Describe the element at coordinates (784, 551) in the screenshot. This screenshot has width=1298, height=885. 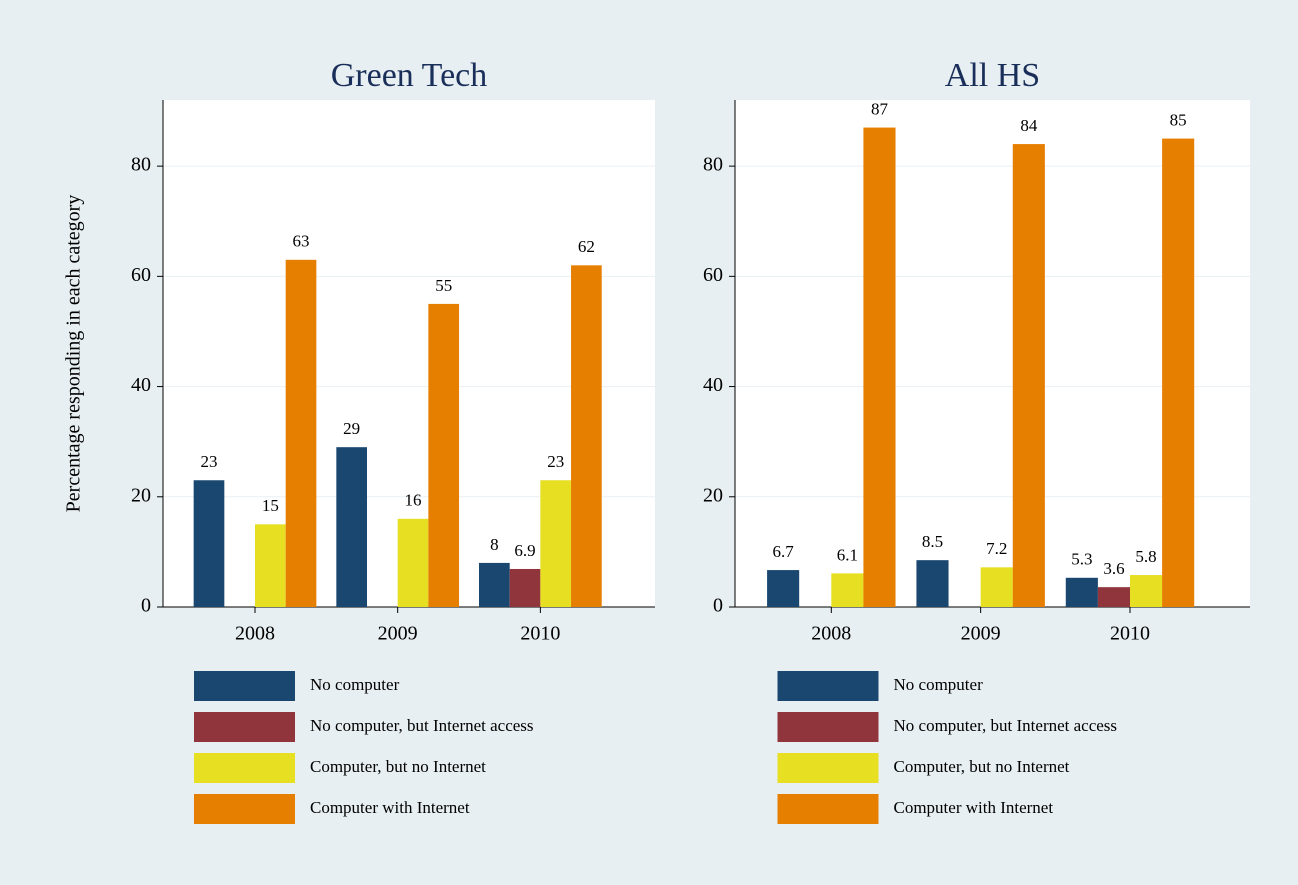
I see `value-label: 6.7` at that location.